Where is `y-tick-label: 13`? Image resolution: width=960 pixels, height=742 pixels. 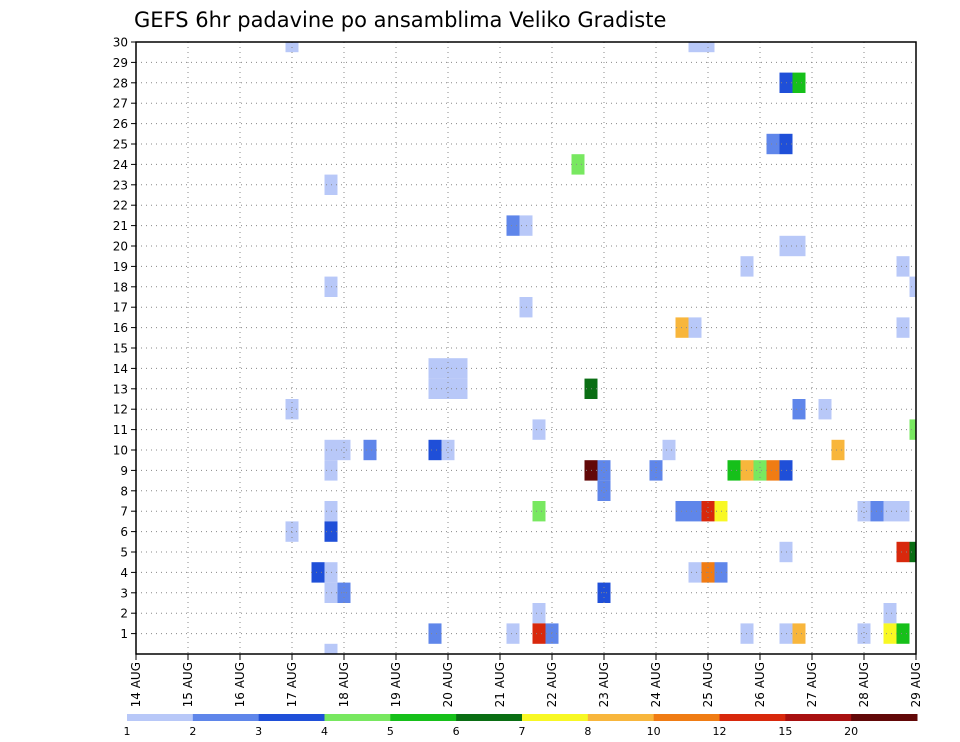 y-tick-label: 13 is located at coordinates (120, 389).